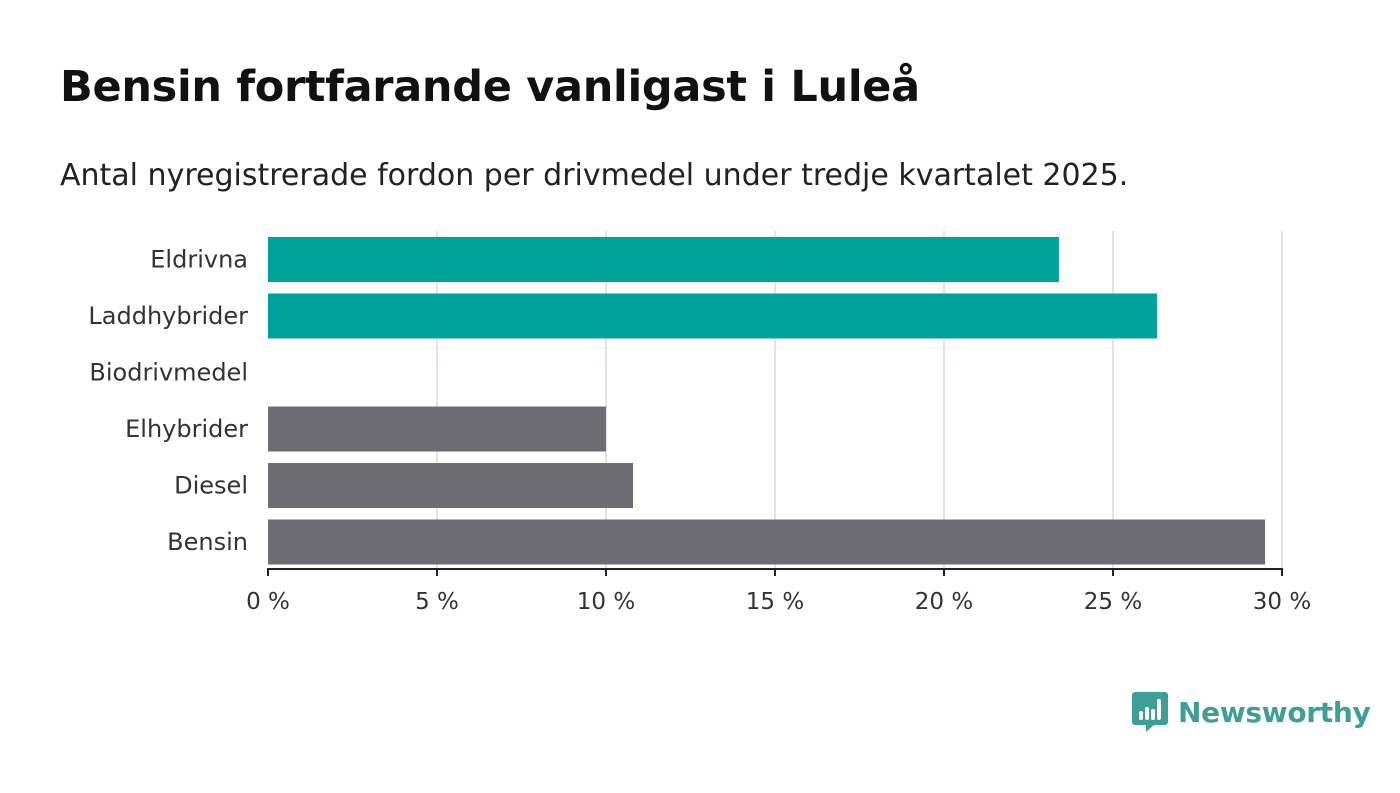 This screenshot has width=1400, height=793. Describe the element at coordinates (663, 259) in the screenshot. I see `bar-eldrivna` at that location.